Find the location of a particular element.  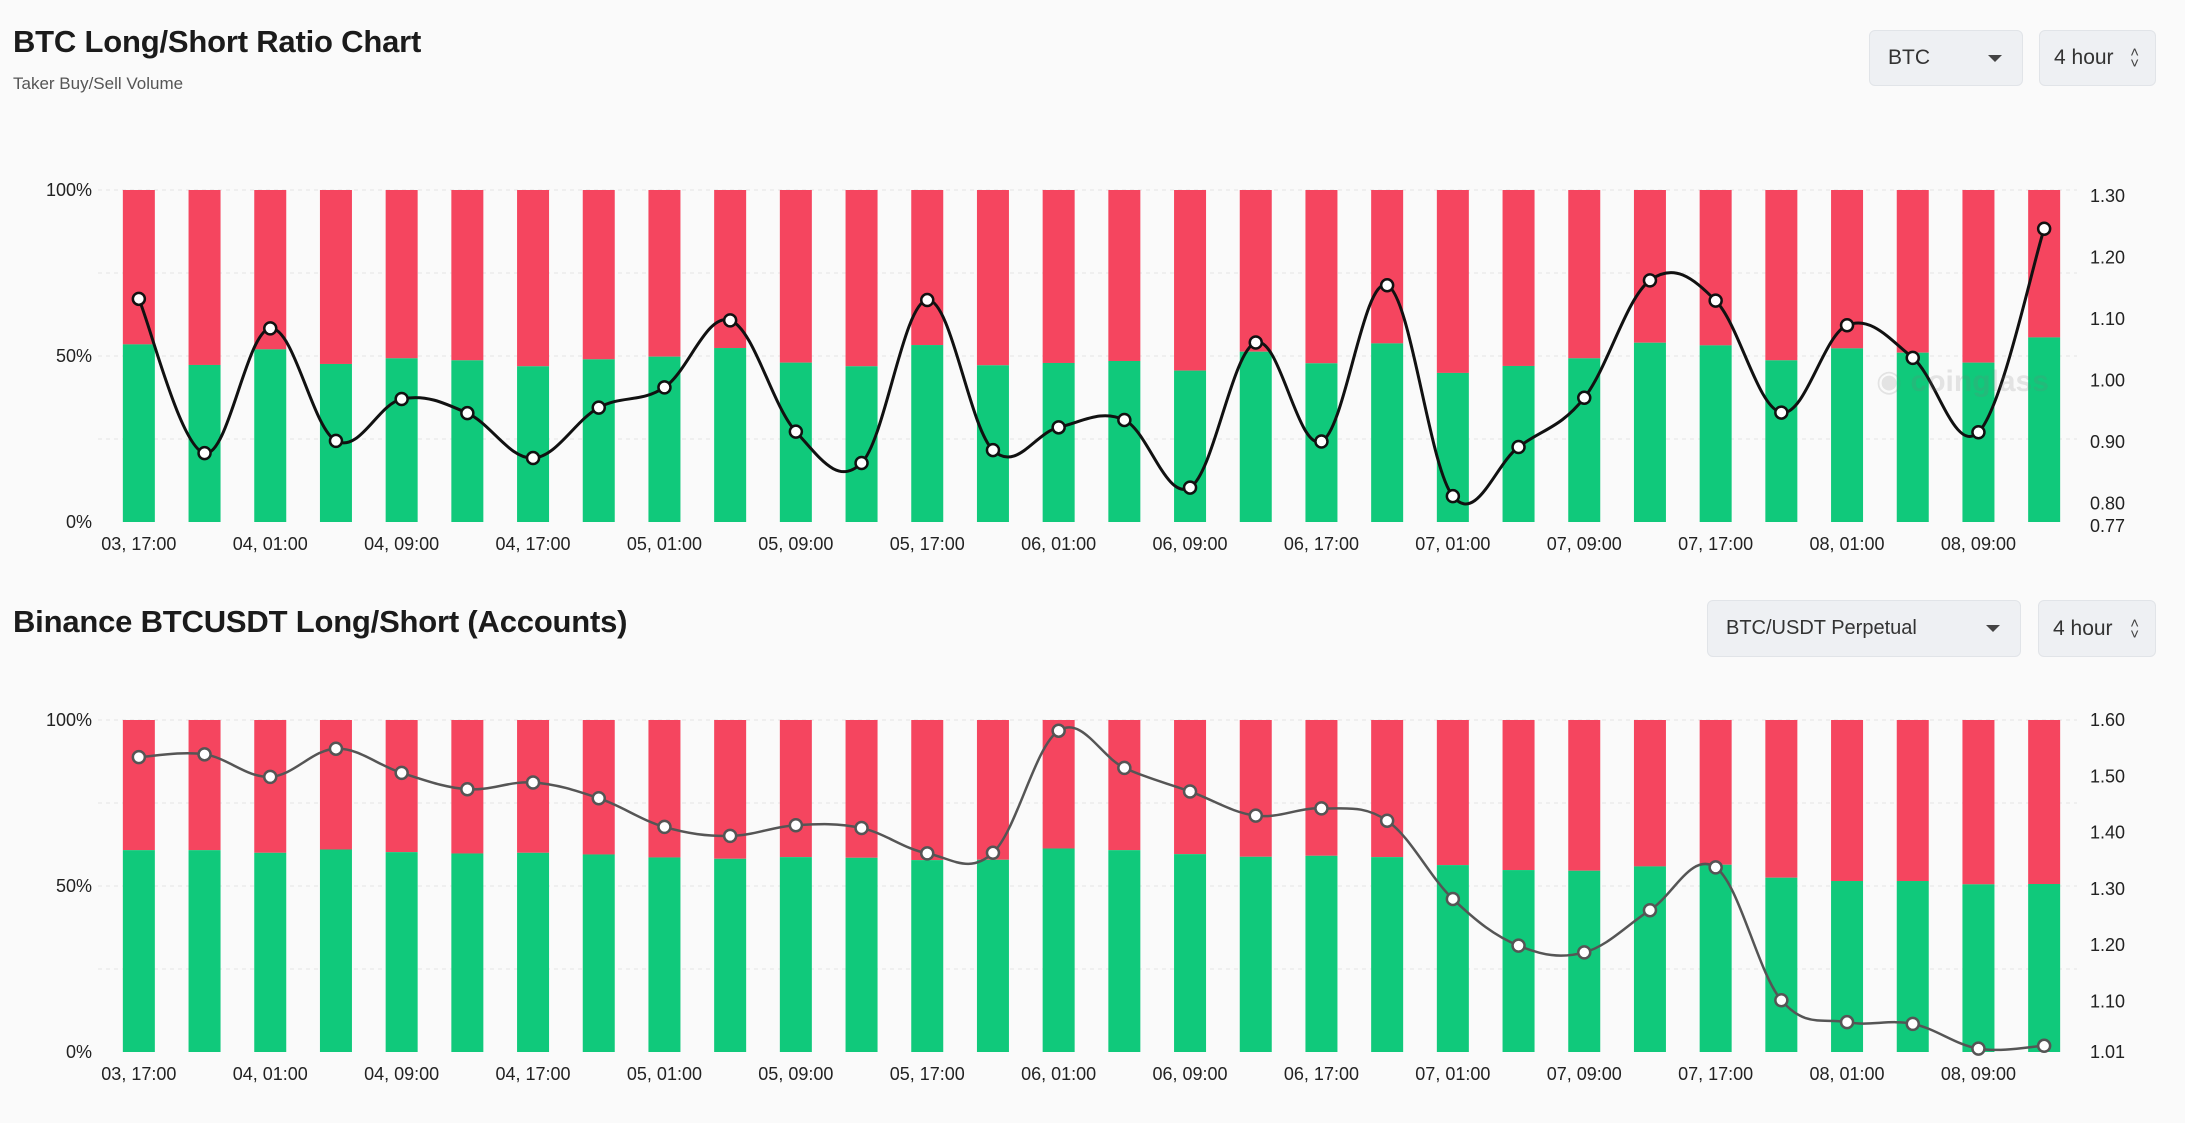

x-axis-tick: 04, 01:00 is located at coordinates (270, 1074).